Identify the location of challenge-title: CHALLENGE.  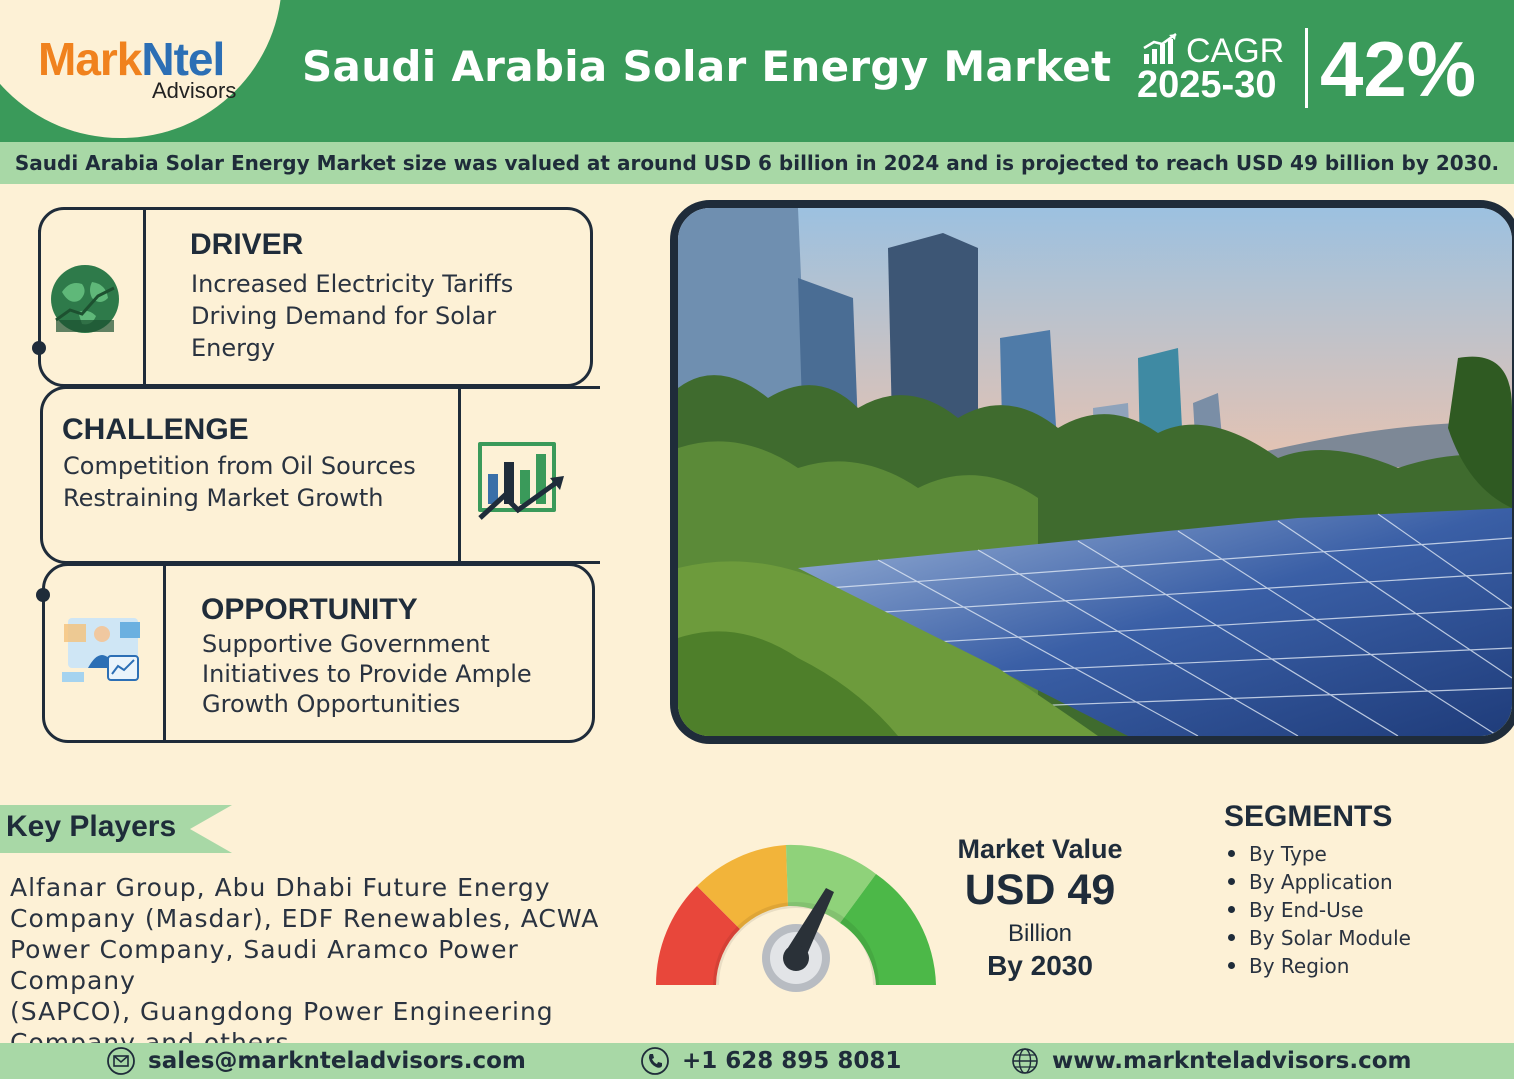
(155, 429).